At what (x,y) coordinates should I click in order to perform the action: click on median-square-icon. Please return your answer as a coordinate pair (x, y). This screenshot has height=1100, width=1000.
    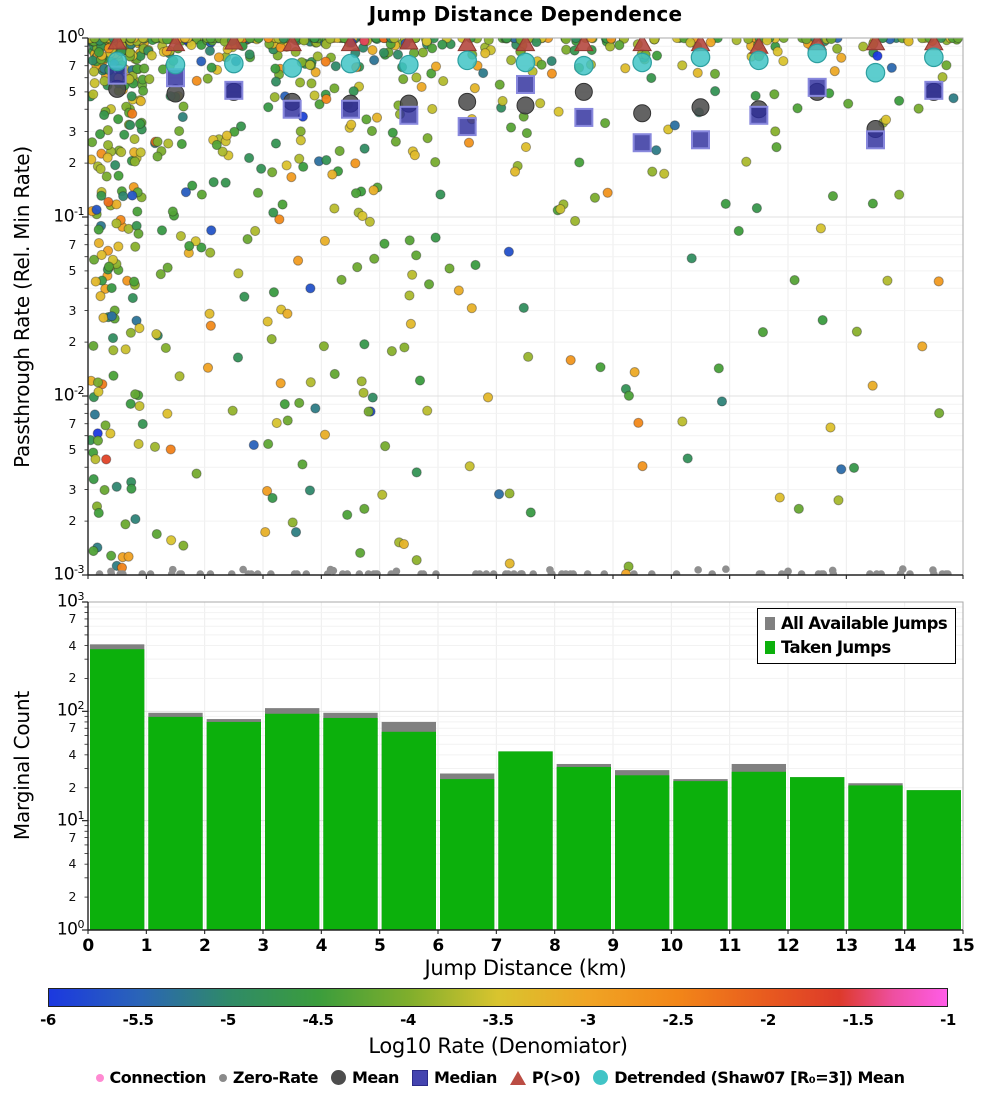
    Looking at the image, I should click on (419, 1077).